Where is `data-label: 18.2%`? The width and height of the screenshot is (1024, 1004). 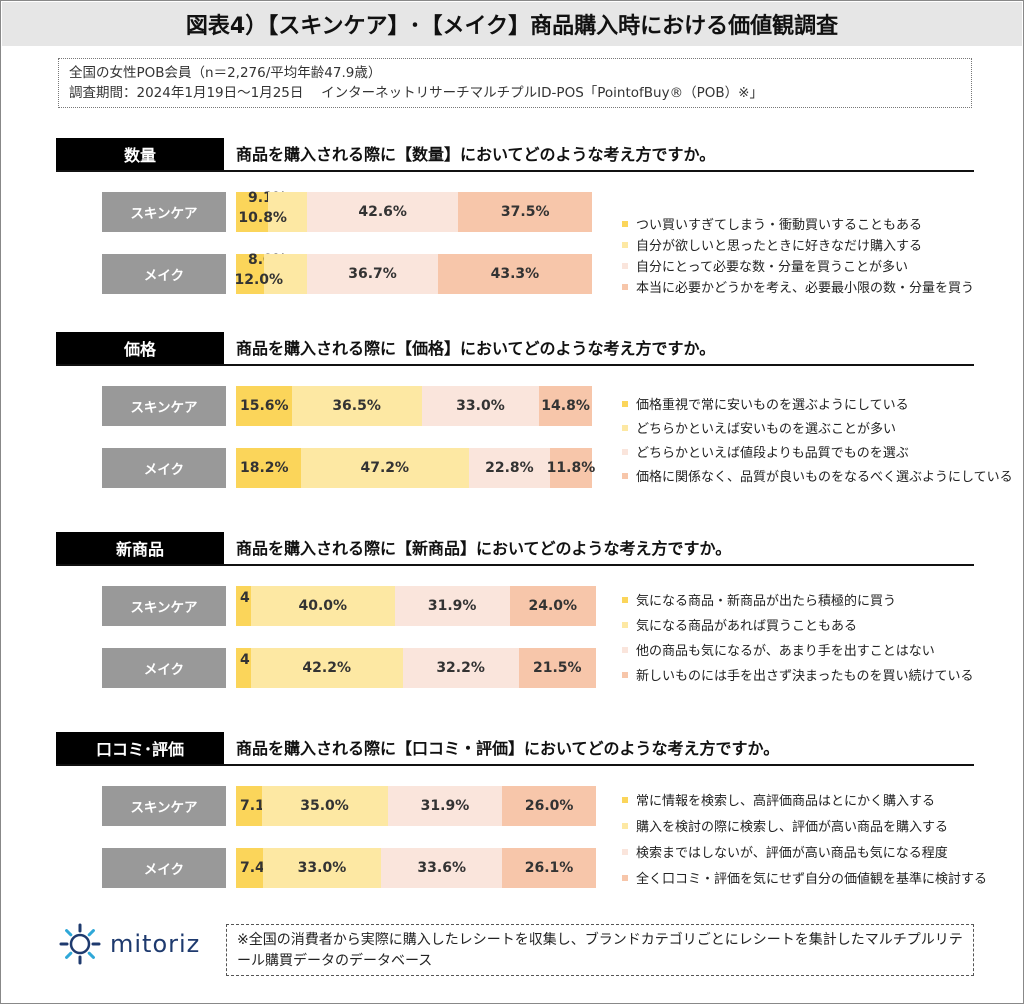 data-label: 18.2% is located at coordinates (264, 468).